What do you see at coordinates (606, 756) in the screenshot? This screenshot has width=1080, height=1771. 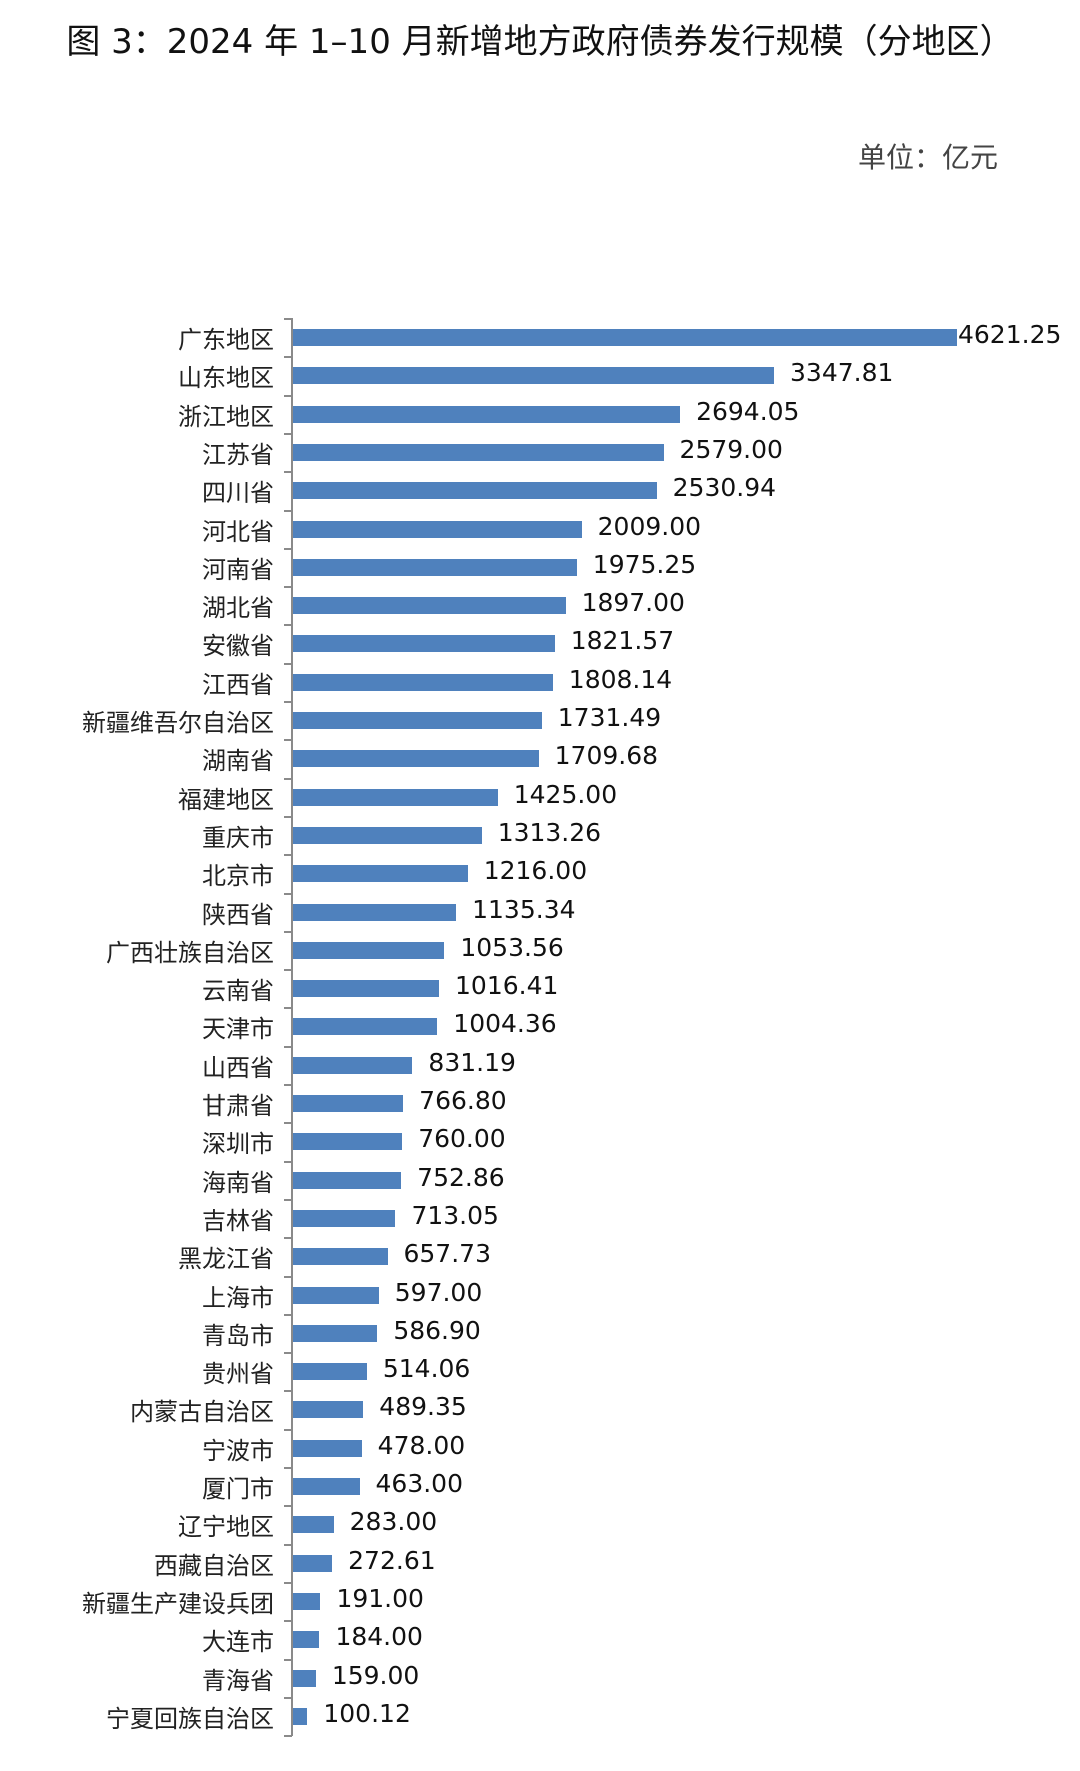 I see `value-label: 1709.68` at bounding box center [606, 756].